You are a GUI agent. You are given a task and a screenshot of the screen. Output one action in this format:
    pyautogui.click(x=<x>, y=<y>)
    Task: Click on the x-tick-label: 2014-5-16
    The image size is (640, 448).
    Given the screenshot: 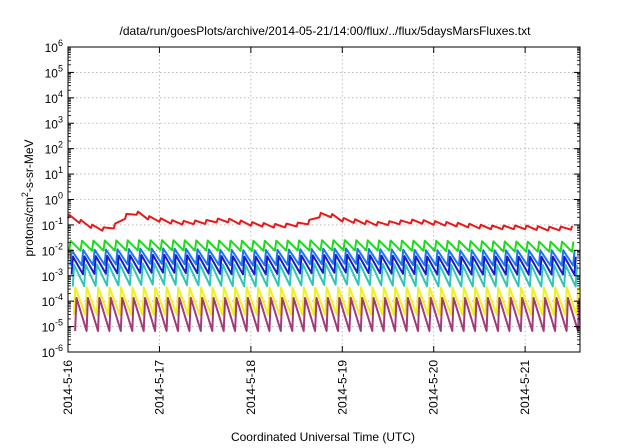 What is the action you would take?
    pyautogui.click(x=68, y=387)
    